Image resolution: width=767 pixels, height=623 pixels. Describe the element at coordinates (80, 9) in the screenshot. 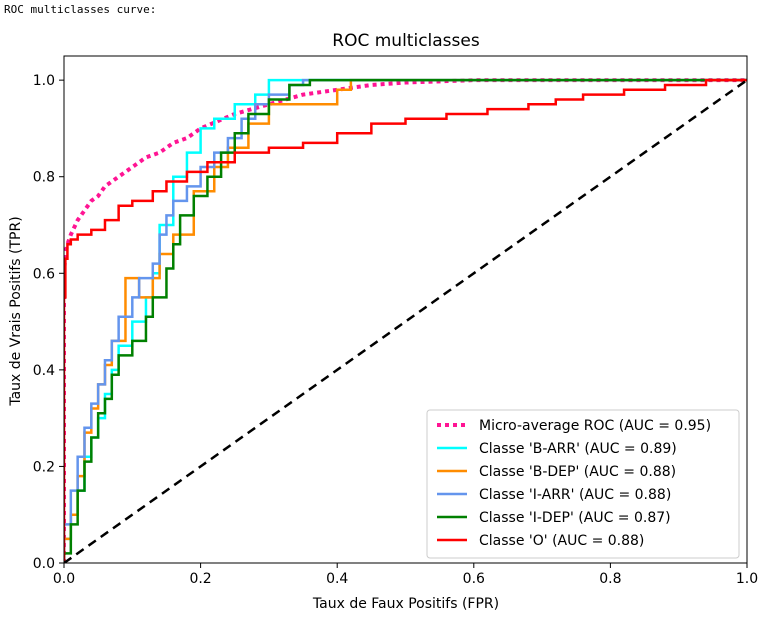

I see `cell-output-caption: ROC multiclasses curve:` at that location.